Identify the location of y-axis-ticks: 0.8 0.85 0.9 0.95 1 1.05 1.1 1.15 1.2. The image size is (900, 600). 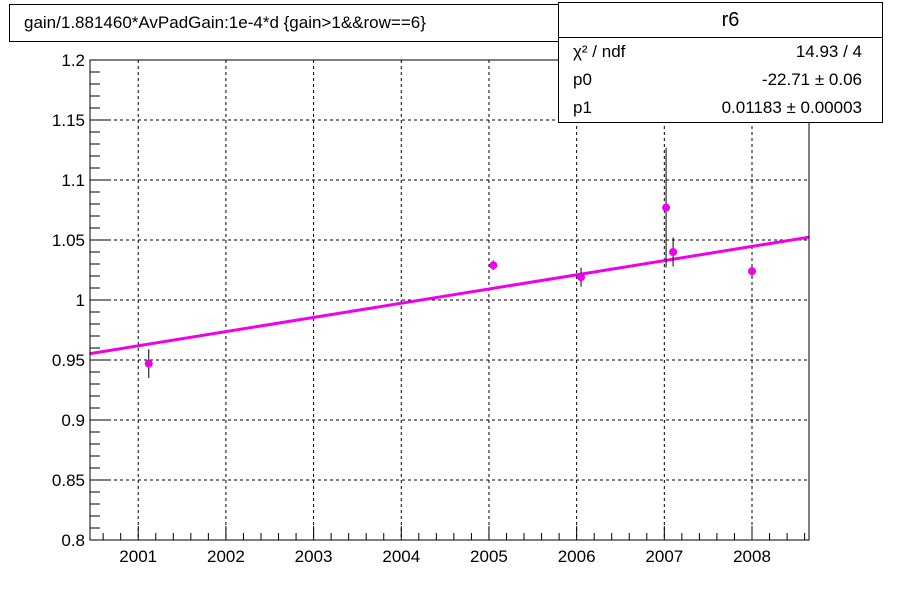
(81, 300).